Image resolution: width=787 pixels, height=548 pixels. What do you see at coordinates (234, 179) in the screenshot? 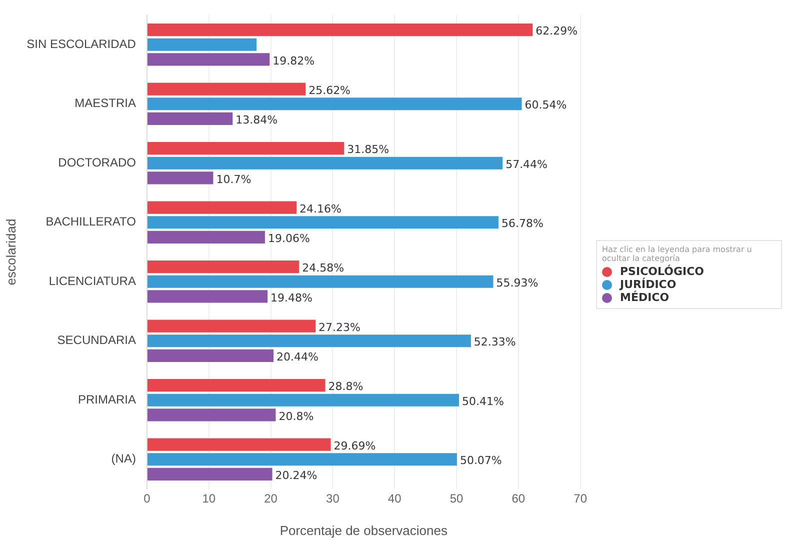
I see `data-label: 10.7%` at bounding box center [234, 179].